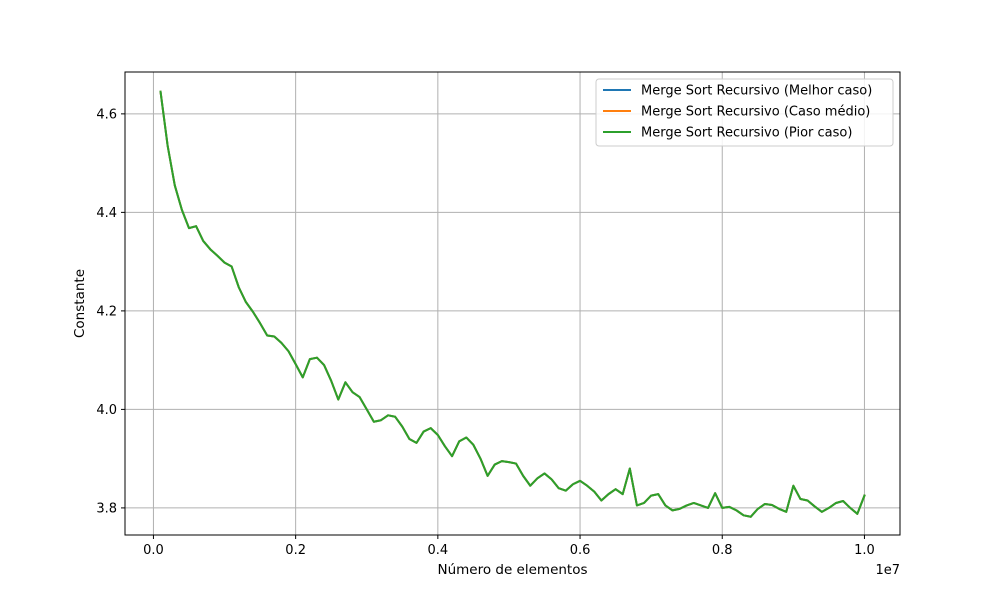 Image resolution: width=1000 pixels, height=600 pixels. I want to click on x-tick-label: 0.6, so click(580, 550).